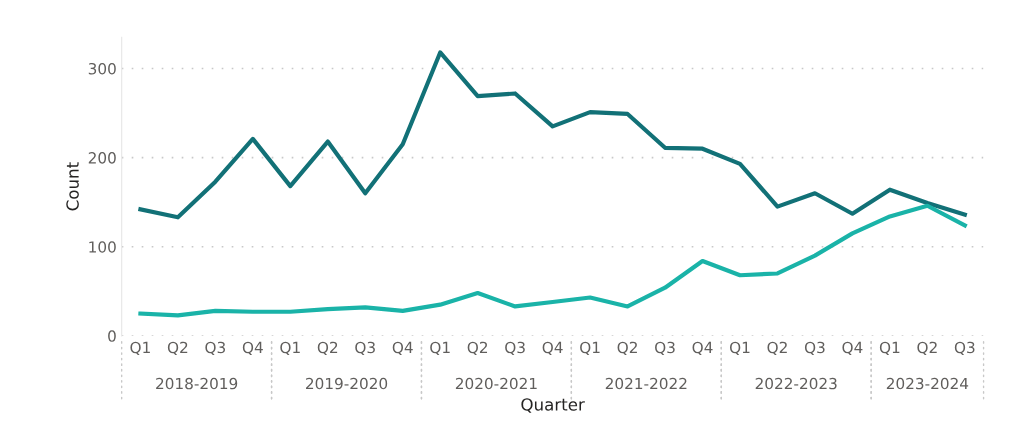 This screenshot has height=439, width=1014. Describe the element at coordinates (796, 383) in the screenshot. I see `text: 2022-2023` at that location.